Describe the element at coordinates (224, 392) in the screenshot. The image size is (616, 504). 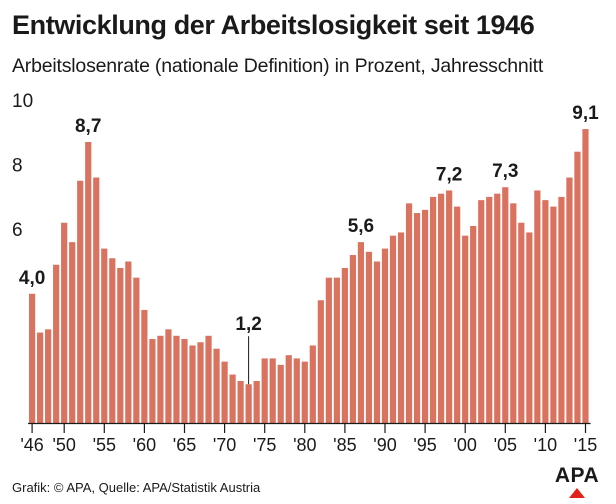
I see `bar-1970` at that location.